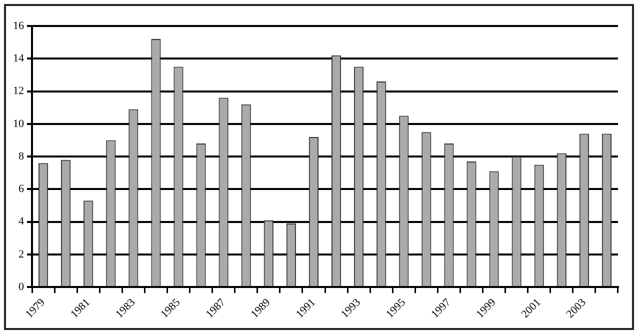 The width and height of the screenshot is (640, 334). I want to click on y-tick-label: 4, so click(21, 222).